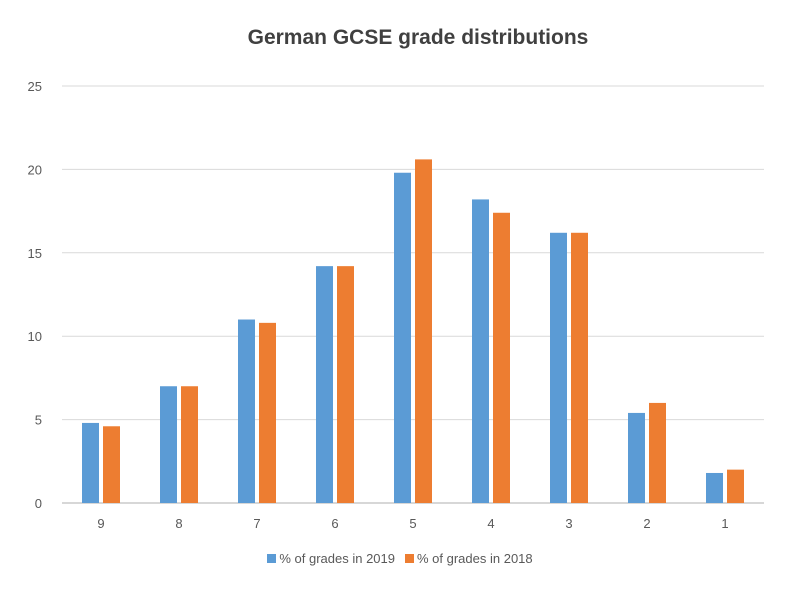 The width and height of the screenshot is (800, 595). I want to click on legend-label-2019: % of grades in 2019, so click(337, 558).